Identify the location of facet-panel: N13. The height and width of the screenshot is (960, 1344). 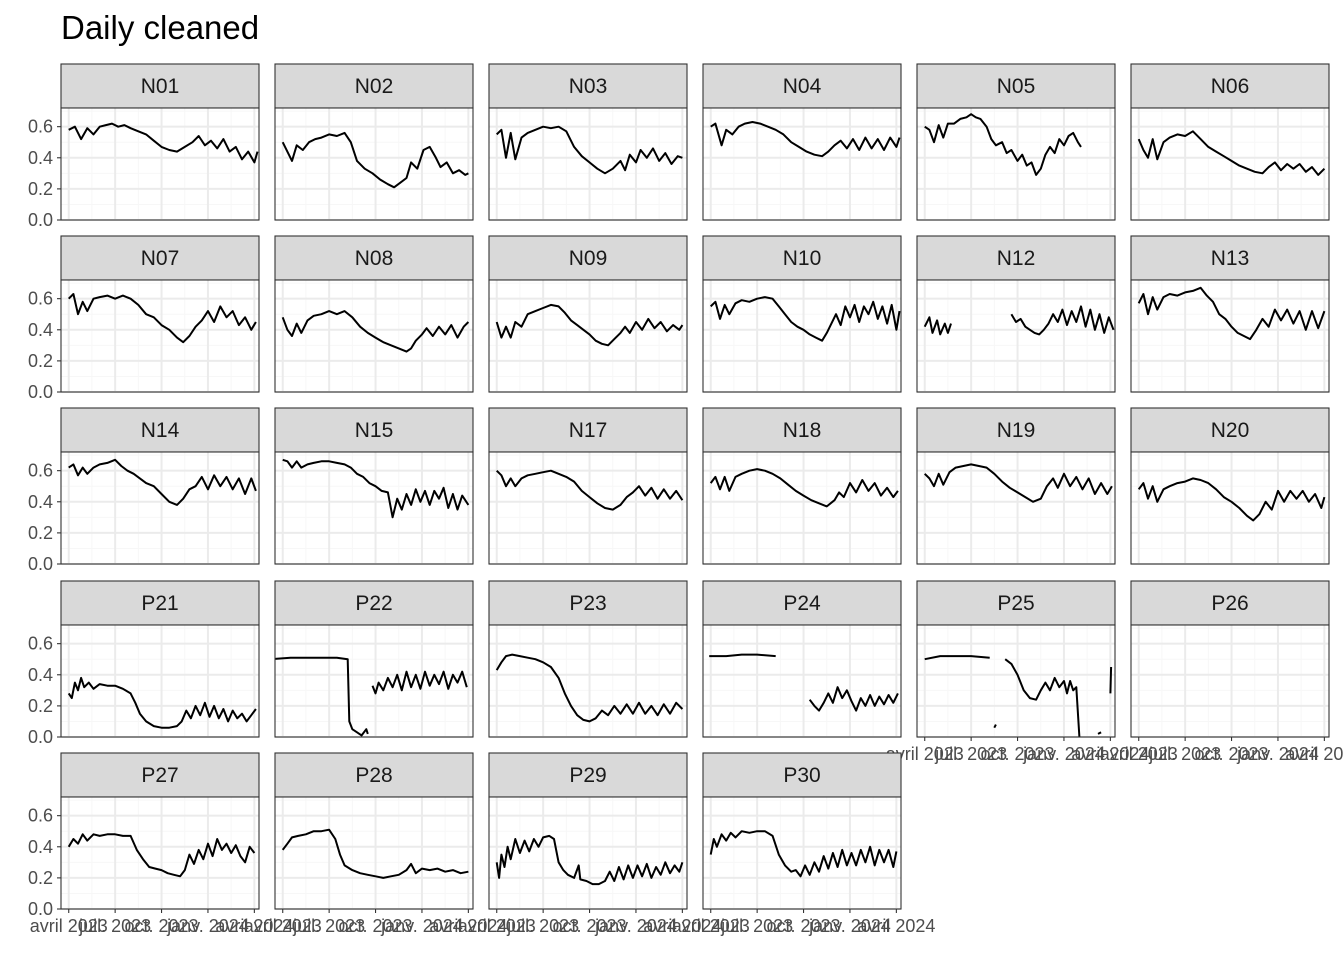
(1230, 314).